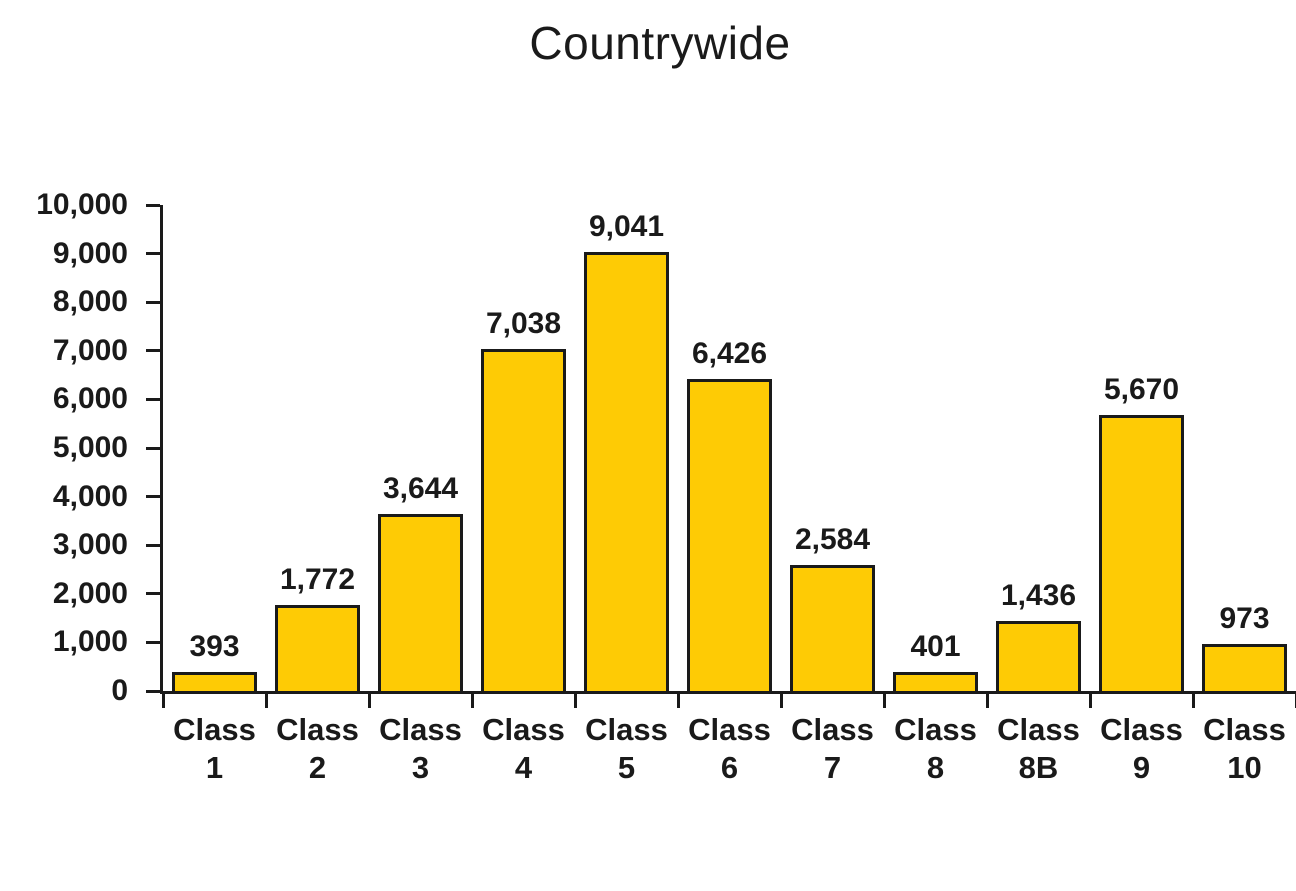 This screenshot has width=1296, height=891. I want to click on bar-value-label: 6,426, so click(729, 353).